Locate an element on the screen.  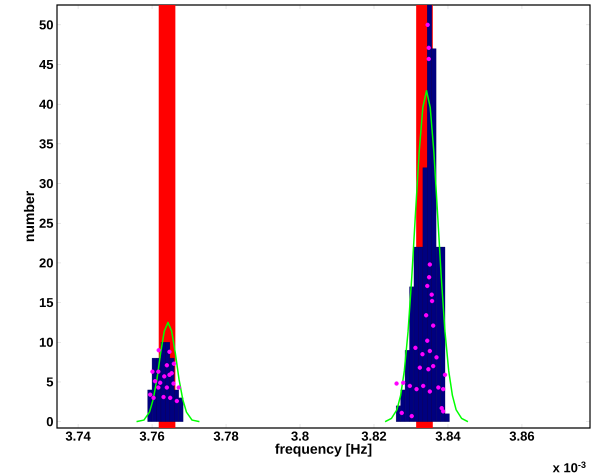
x-axis-title: frequency [Hz] is located at coordinates (323, 450).